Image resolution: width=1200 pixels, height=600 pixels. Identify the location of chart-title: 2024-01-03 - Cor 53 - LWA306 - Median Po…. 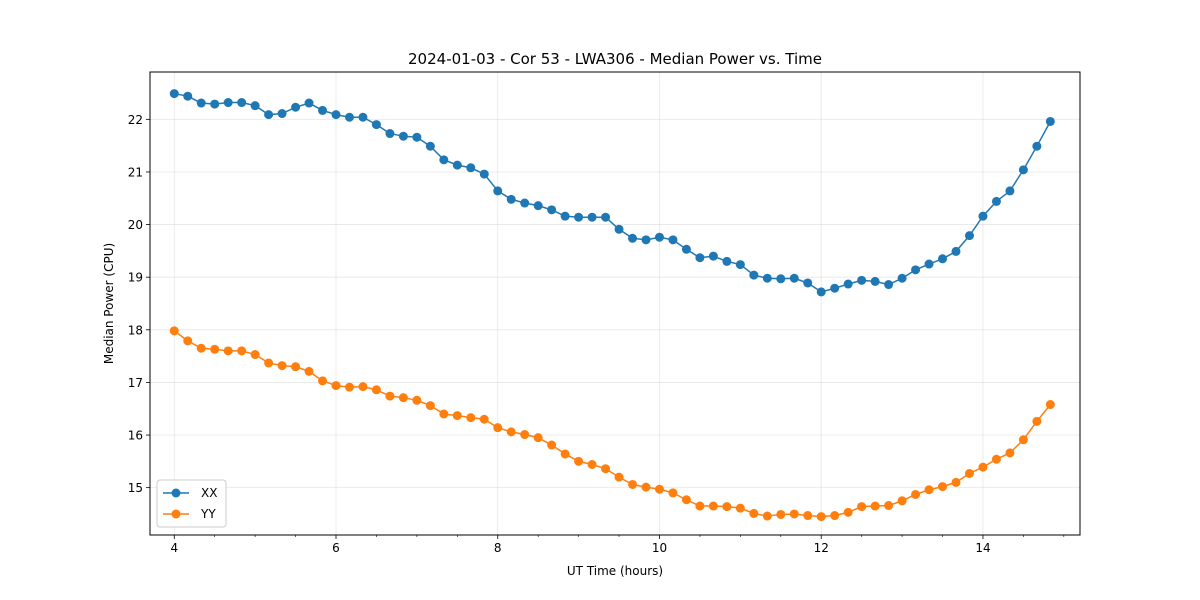
(615, 59).